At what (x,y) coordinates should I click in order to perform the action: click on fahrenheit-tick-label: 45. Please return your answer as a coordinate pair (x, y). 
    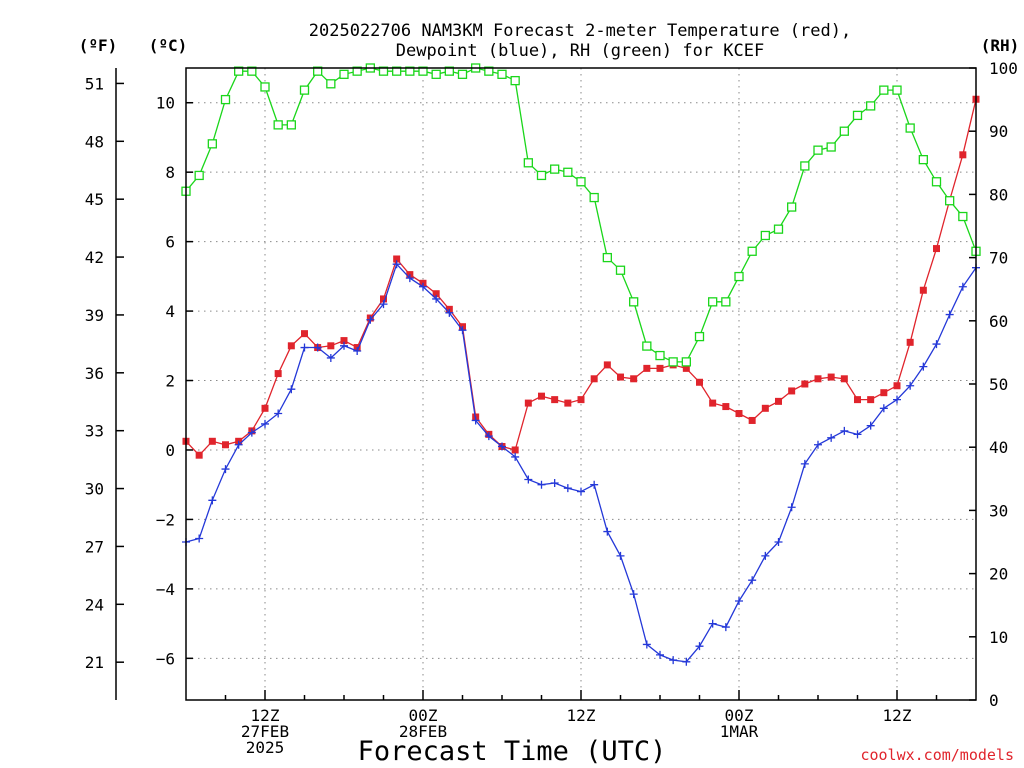
    Looking at the image, I should click on (94, 199).